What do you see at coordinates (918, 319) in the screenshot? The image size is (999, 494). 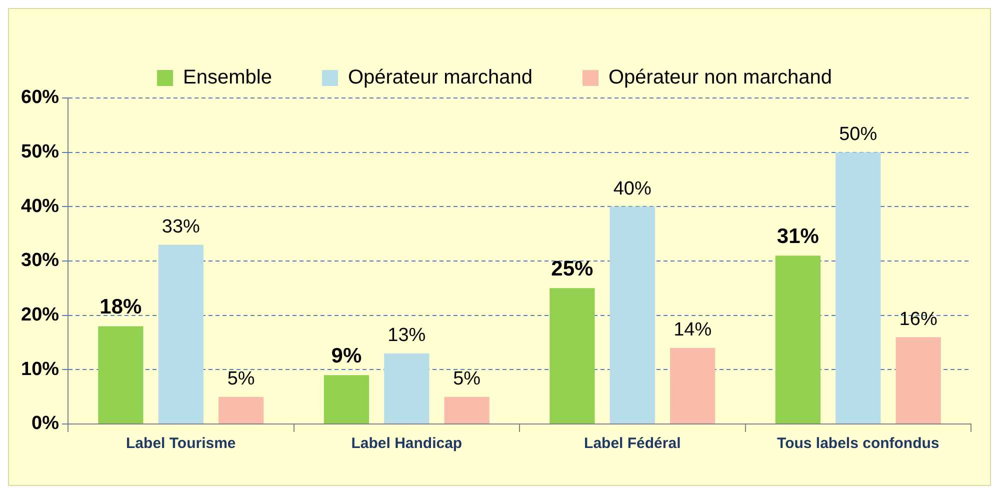 I see `data-label: 16%` at bounding box center [918, 319].